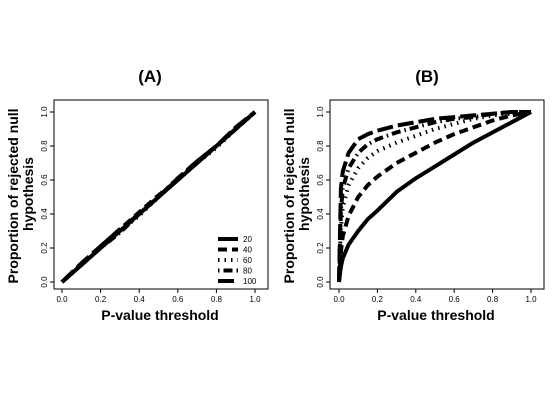 This screenshot has width=554, height=415. Describe the element at coordinates (44, 180) in the screenshot. I see `panel-a-y-tick-label-3: 0.6` at that location.